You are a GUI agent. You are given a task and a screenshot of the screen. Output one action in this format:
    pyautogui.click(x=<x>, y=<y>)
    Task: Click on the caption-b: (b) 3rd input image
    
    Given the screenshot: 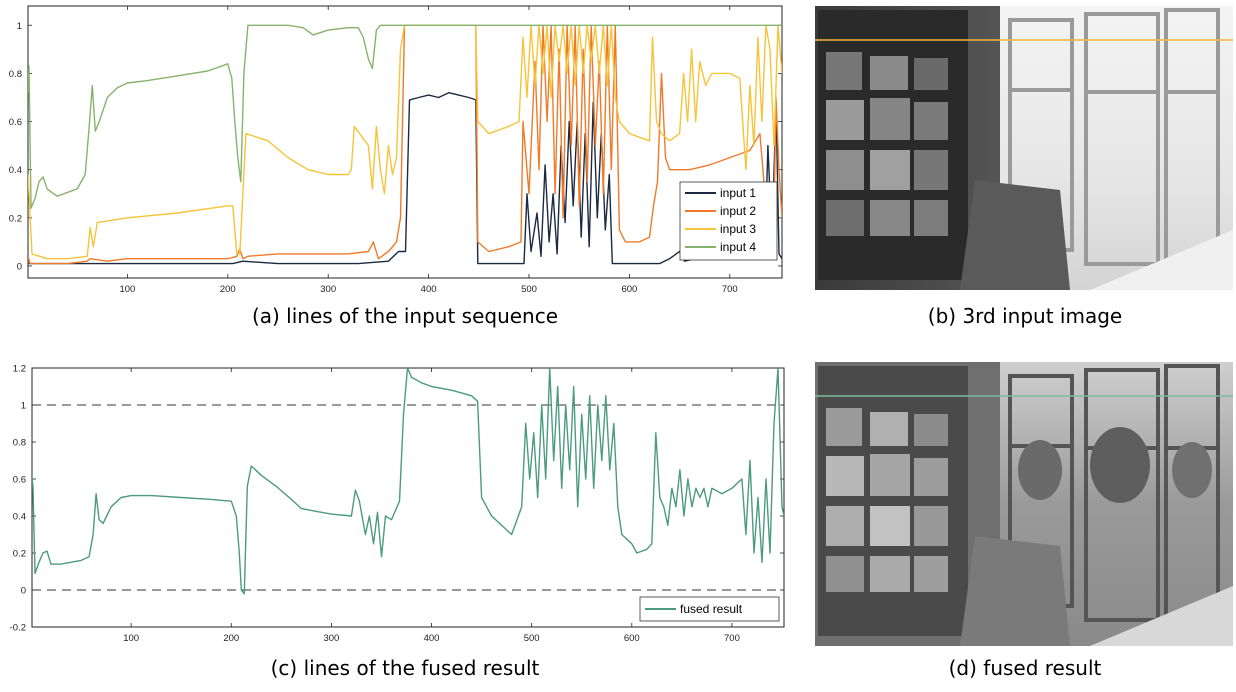 What is the action you would take?
    pyautogui.click(x=1025, y=316)
    